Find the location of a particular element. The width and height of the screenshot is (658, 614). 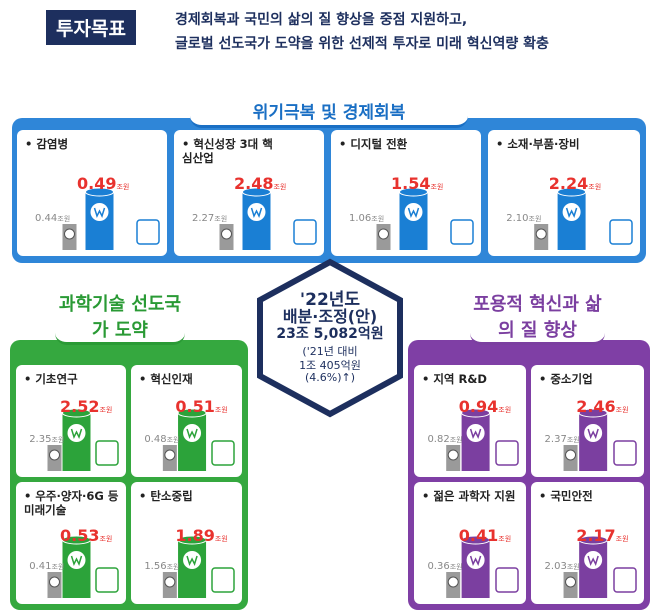

goal-line: 경제회복과 국민의 삶의 질 향상을 중점 지원하고, is located at coordinates (321, 20).